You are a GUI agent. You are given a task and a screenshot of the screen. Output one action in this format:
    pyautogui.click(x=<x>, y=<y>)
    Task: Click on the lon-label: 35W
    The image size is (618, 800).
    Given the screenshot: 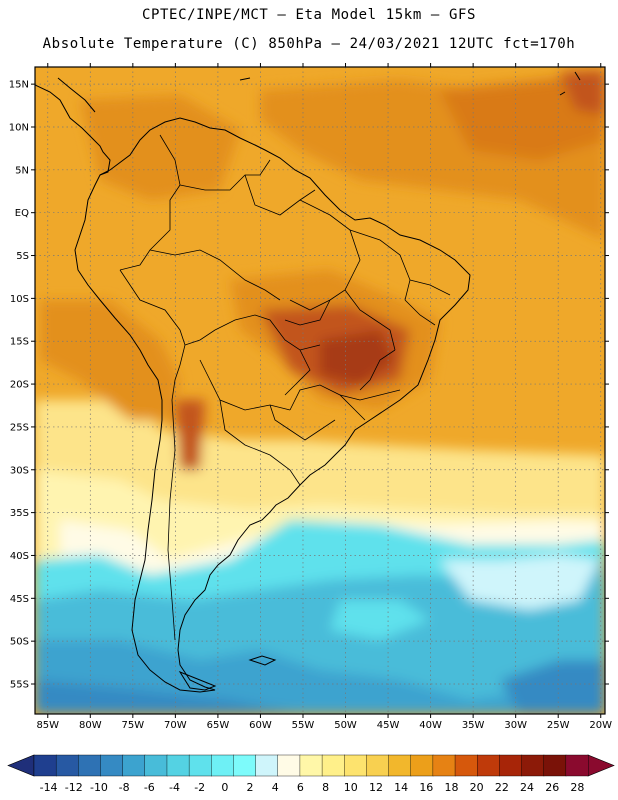 What is the action you would take?
    pyautogui.click(x=473, y=725)
    